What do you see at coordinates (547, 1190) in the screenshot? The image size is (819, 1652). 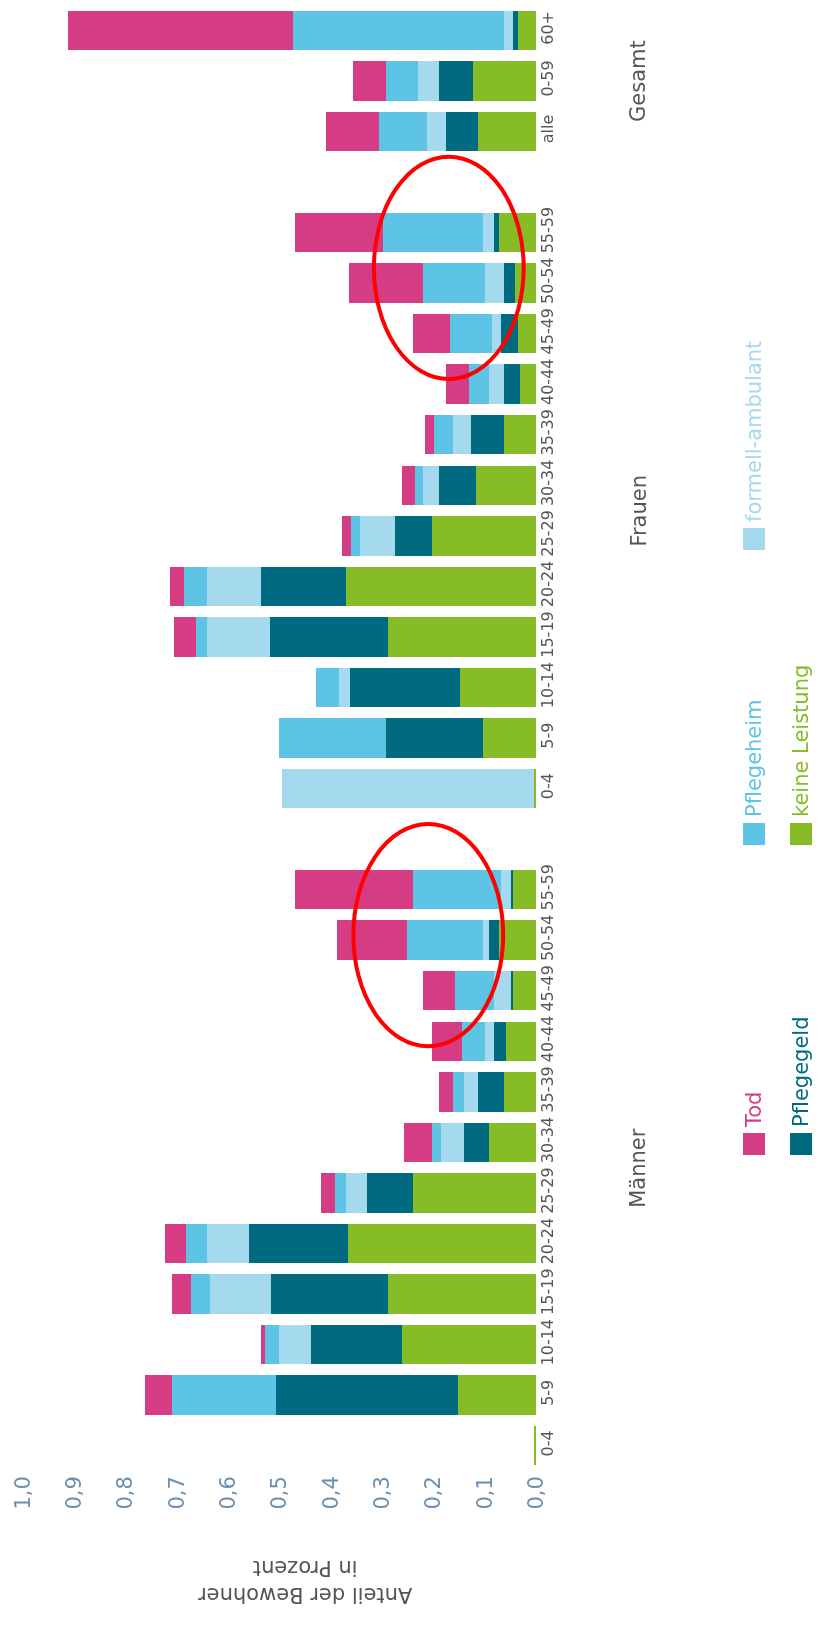 I see `y-tick-label: 25-29` at bounding box center [547, 1190].